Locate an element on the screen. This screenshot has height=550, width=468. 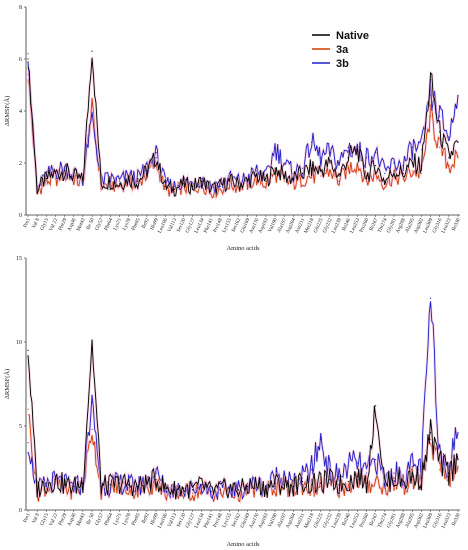
x-tick-label: Val 8 is located at coordinates (36, 223).